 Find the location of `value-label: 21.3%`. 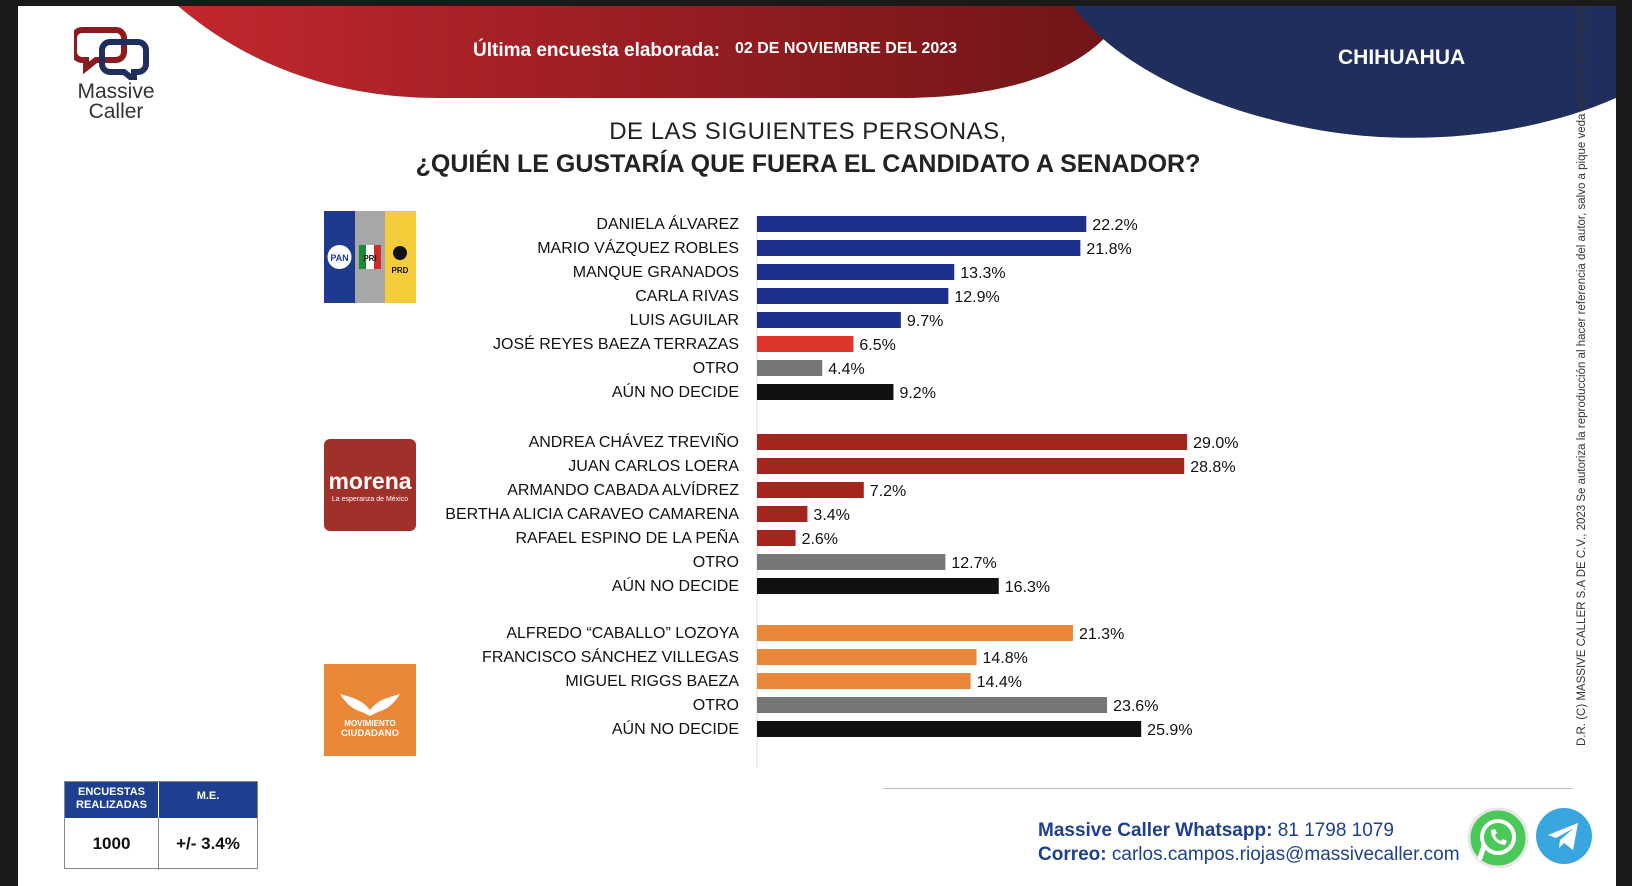

value-label: 21.3% is located at coordinates (1101, 634).